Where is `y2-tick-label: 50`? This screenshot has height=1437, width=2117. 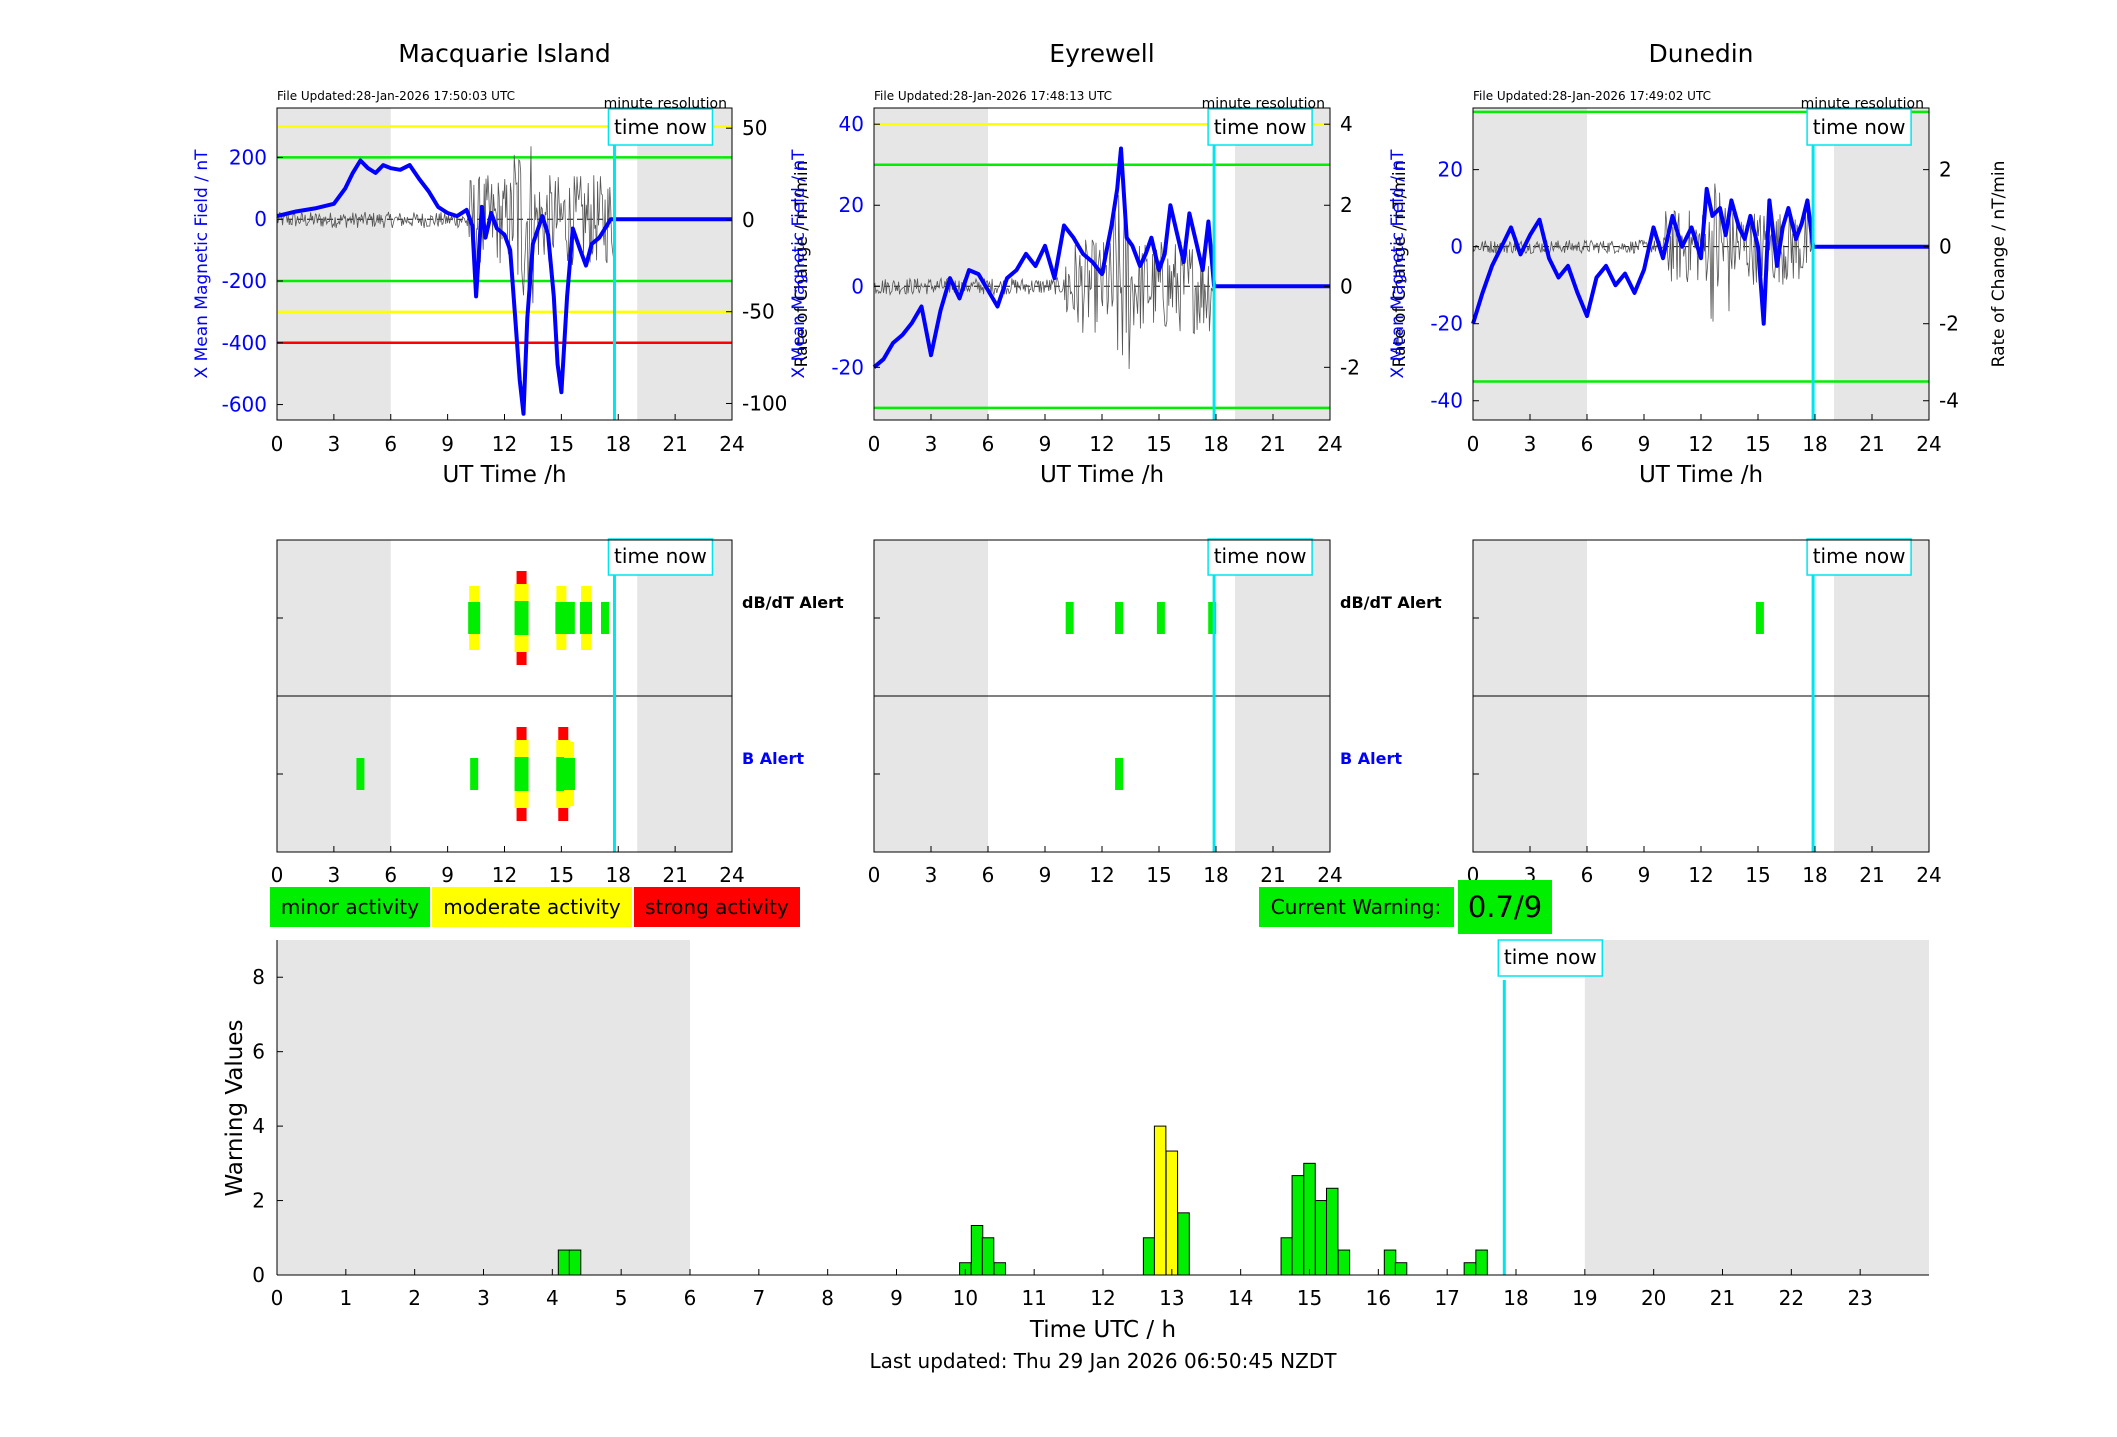 y2-tick-label: 50 is located at coordinates (754, 128).